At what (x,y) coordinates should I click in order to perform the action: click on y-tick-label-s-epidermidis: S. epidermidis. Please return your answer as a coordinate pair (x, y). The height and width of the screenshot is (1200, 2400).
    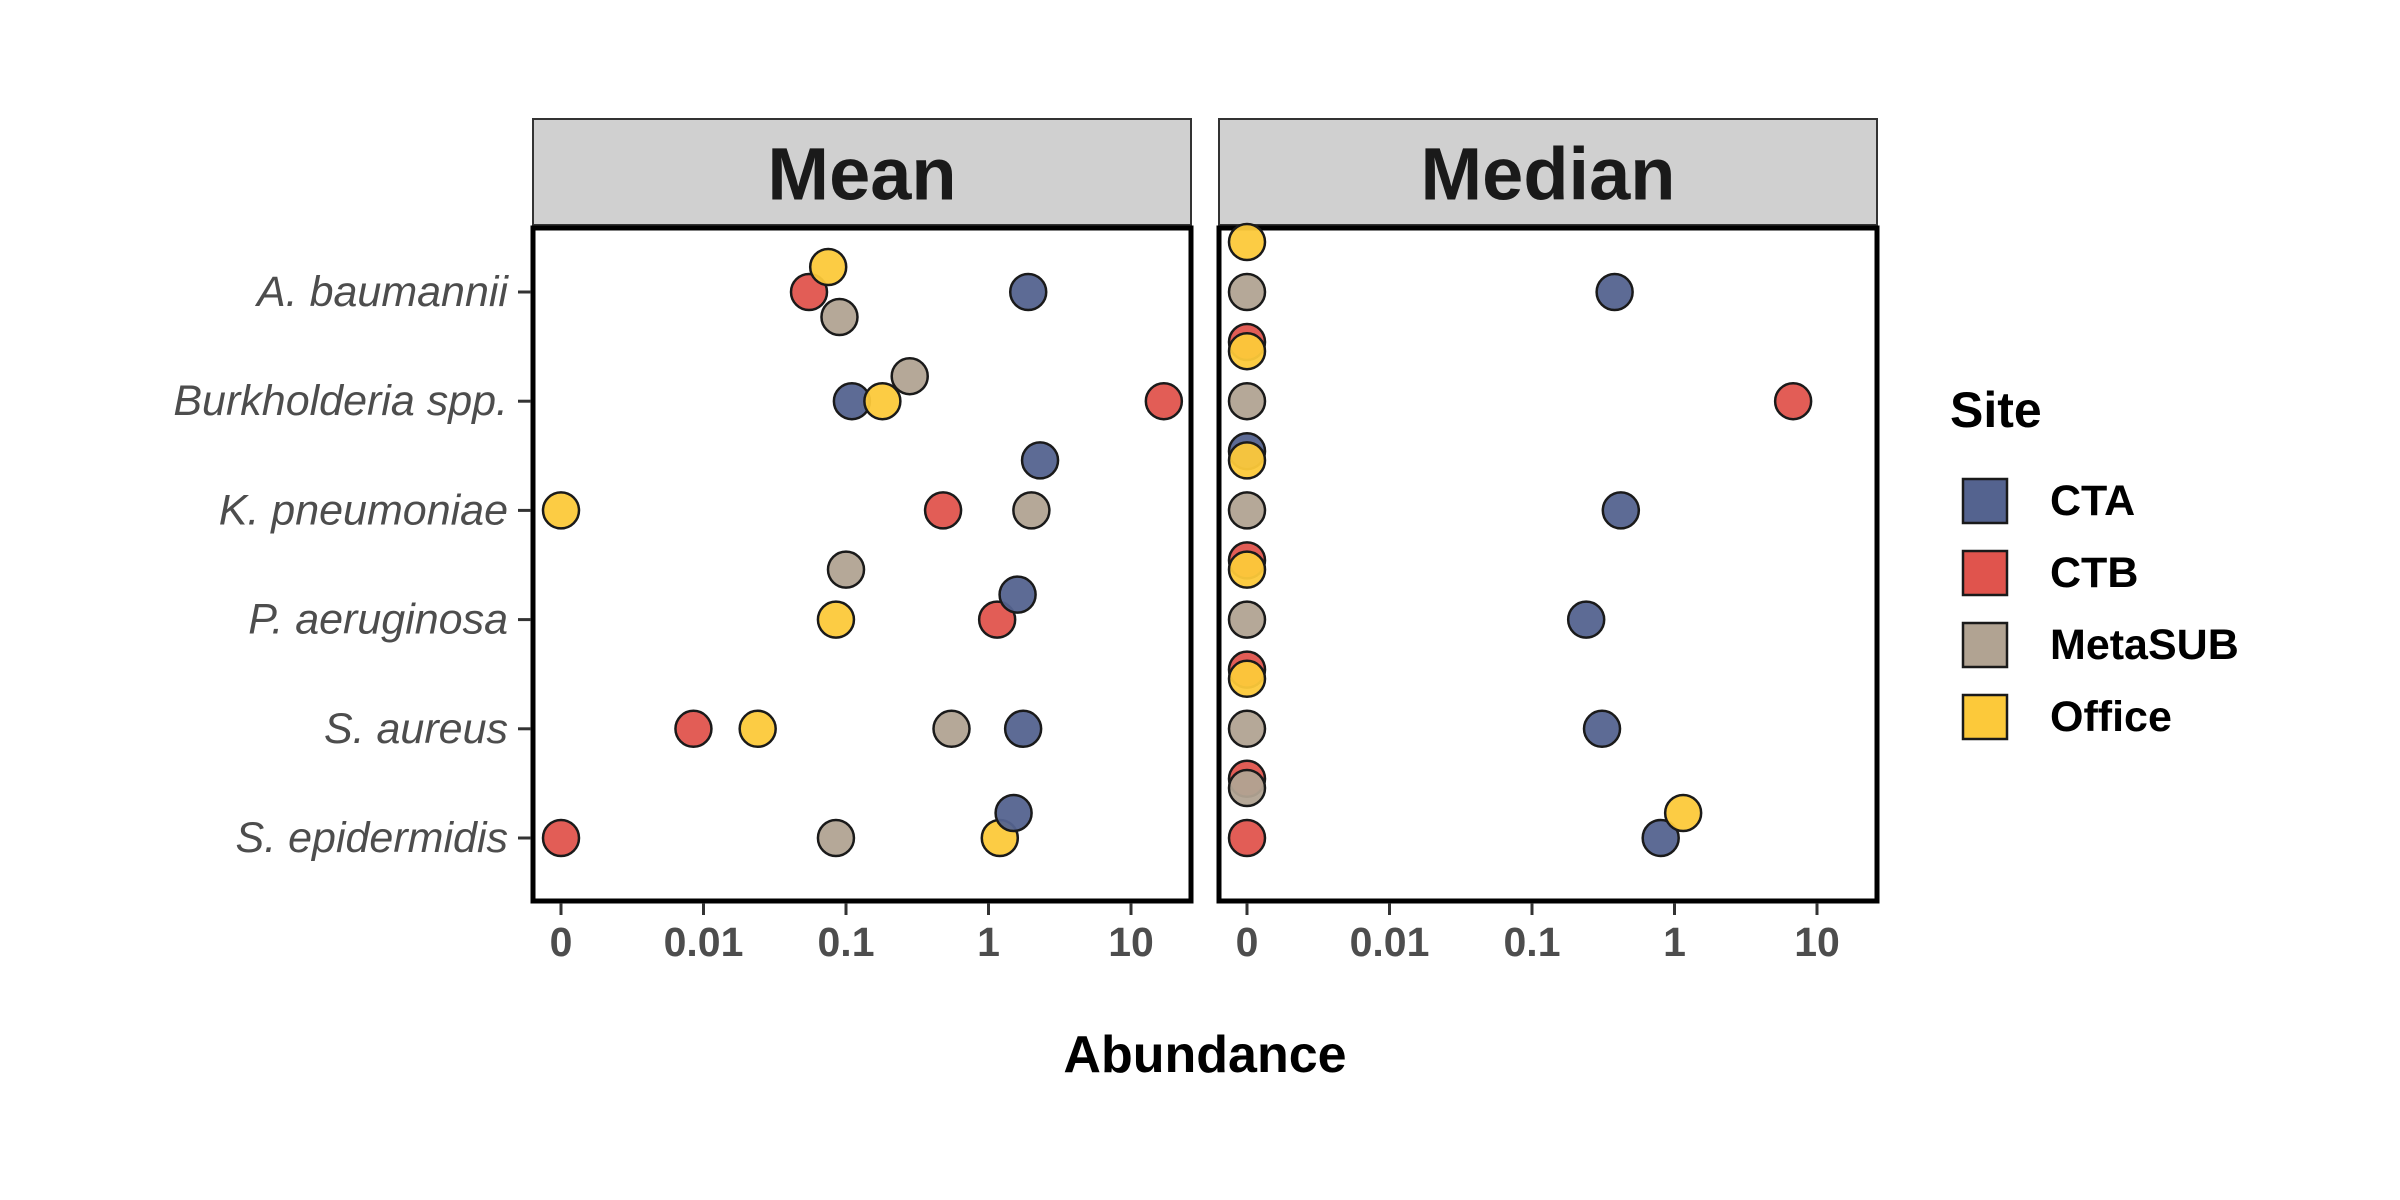
    Looking at the image, I should click on (372, 838).